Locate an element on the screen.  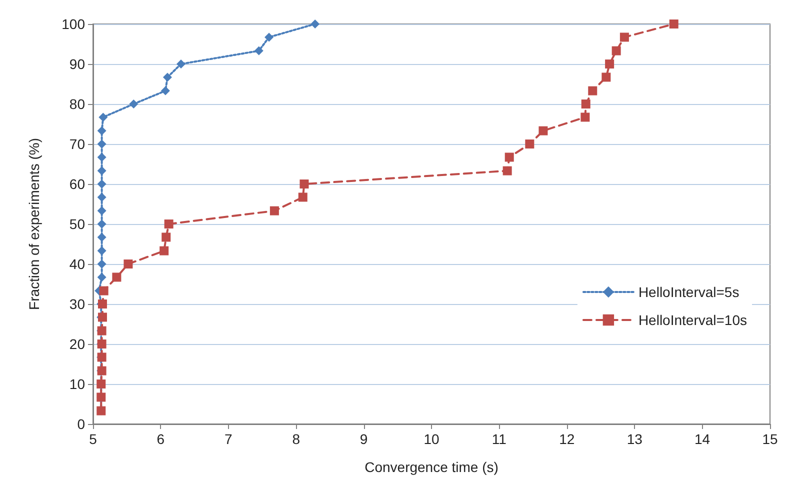
y-tick-label: 90 is located at coordinates (77, 64).